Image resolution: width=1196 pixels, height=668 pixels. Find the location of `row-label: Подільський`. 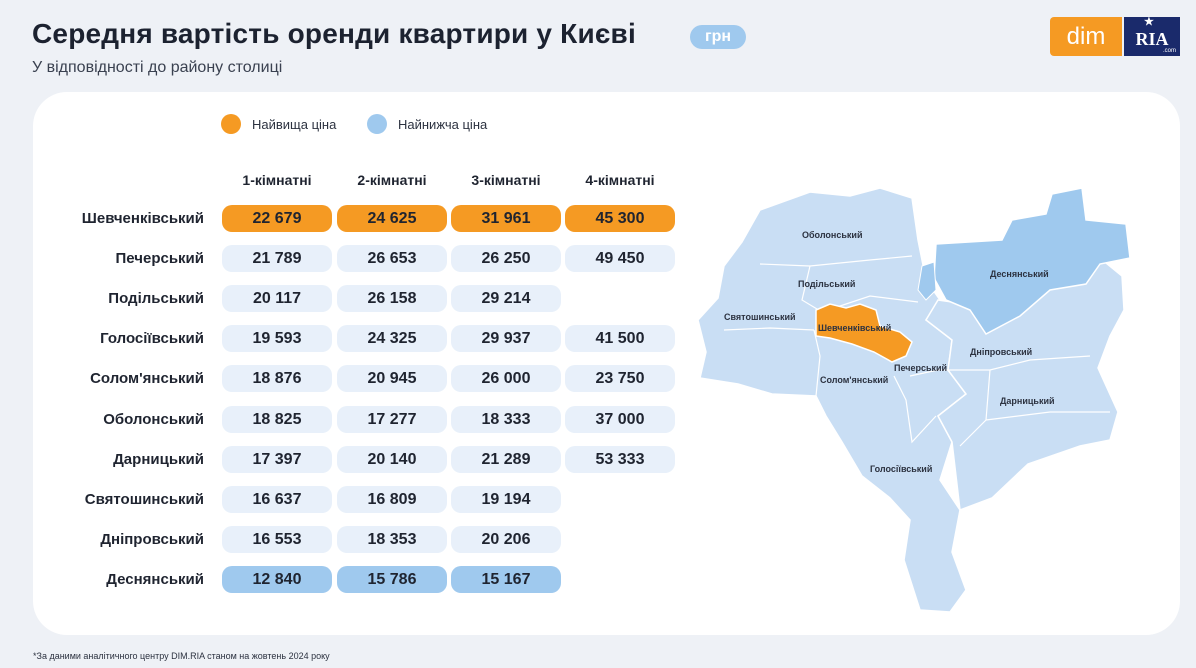

row-label: Подільський is located at coordinates (156, 299).